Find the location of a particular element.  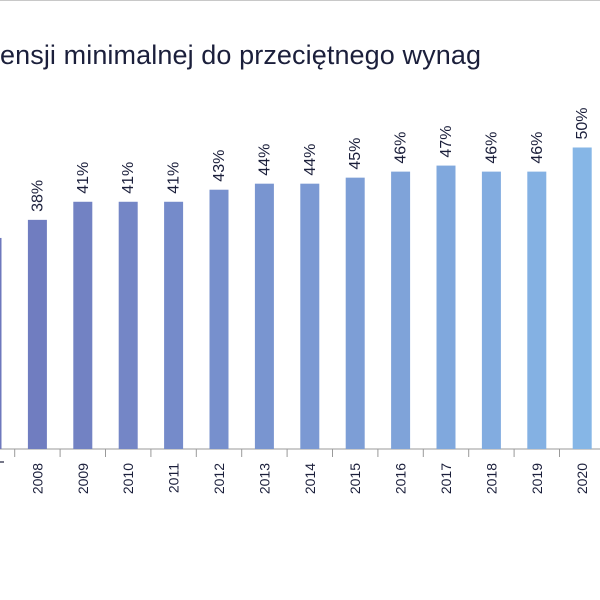

value-label-2013: 44% is located at coordinates (264, 160).